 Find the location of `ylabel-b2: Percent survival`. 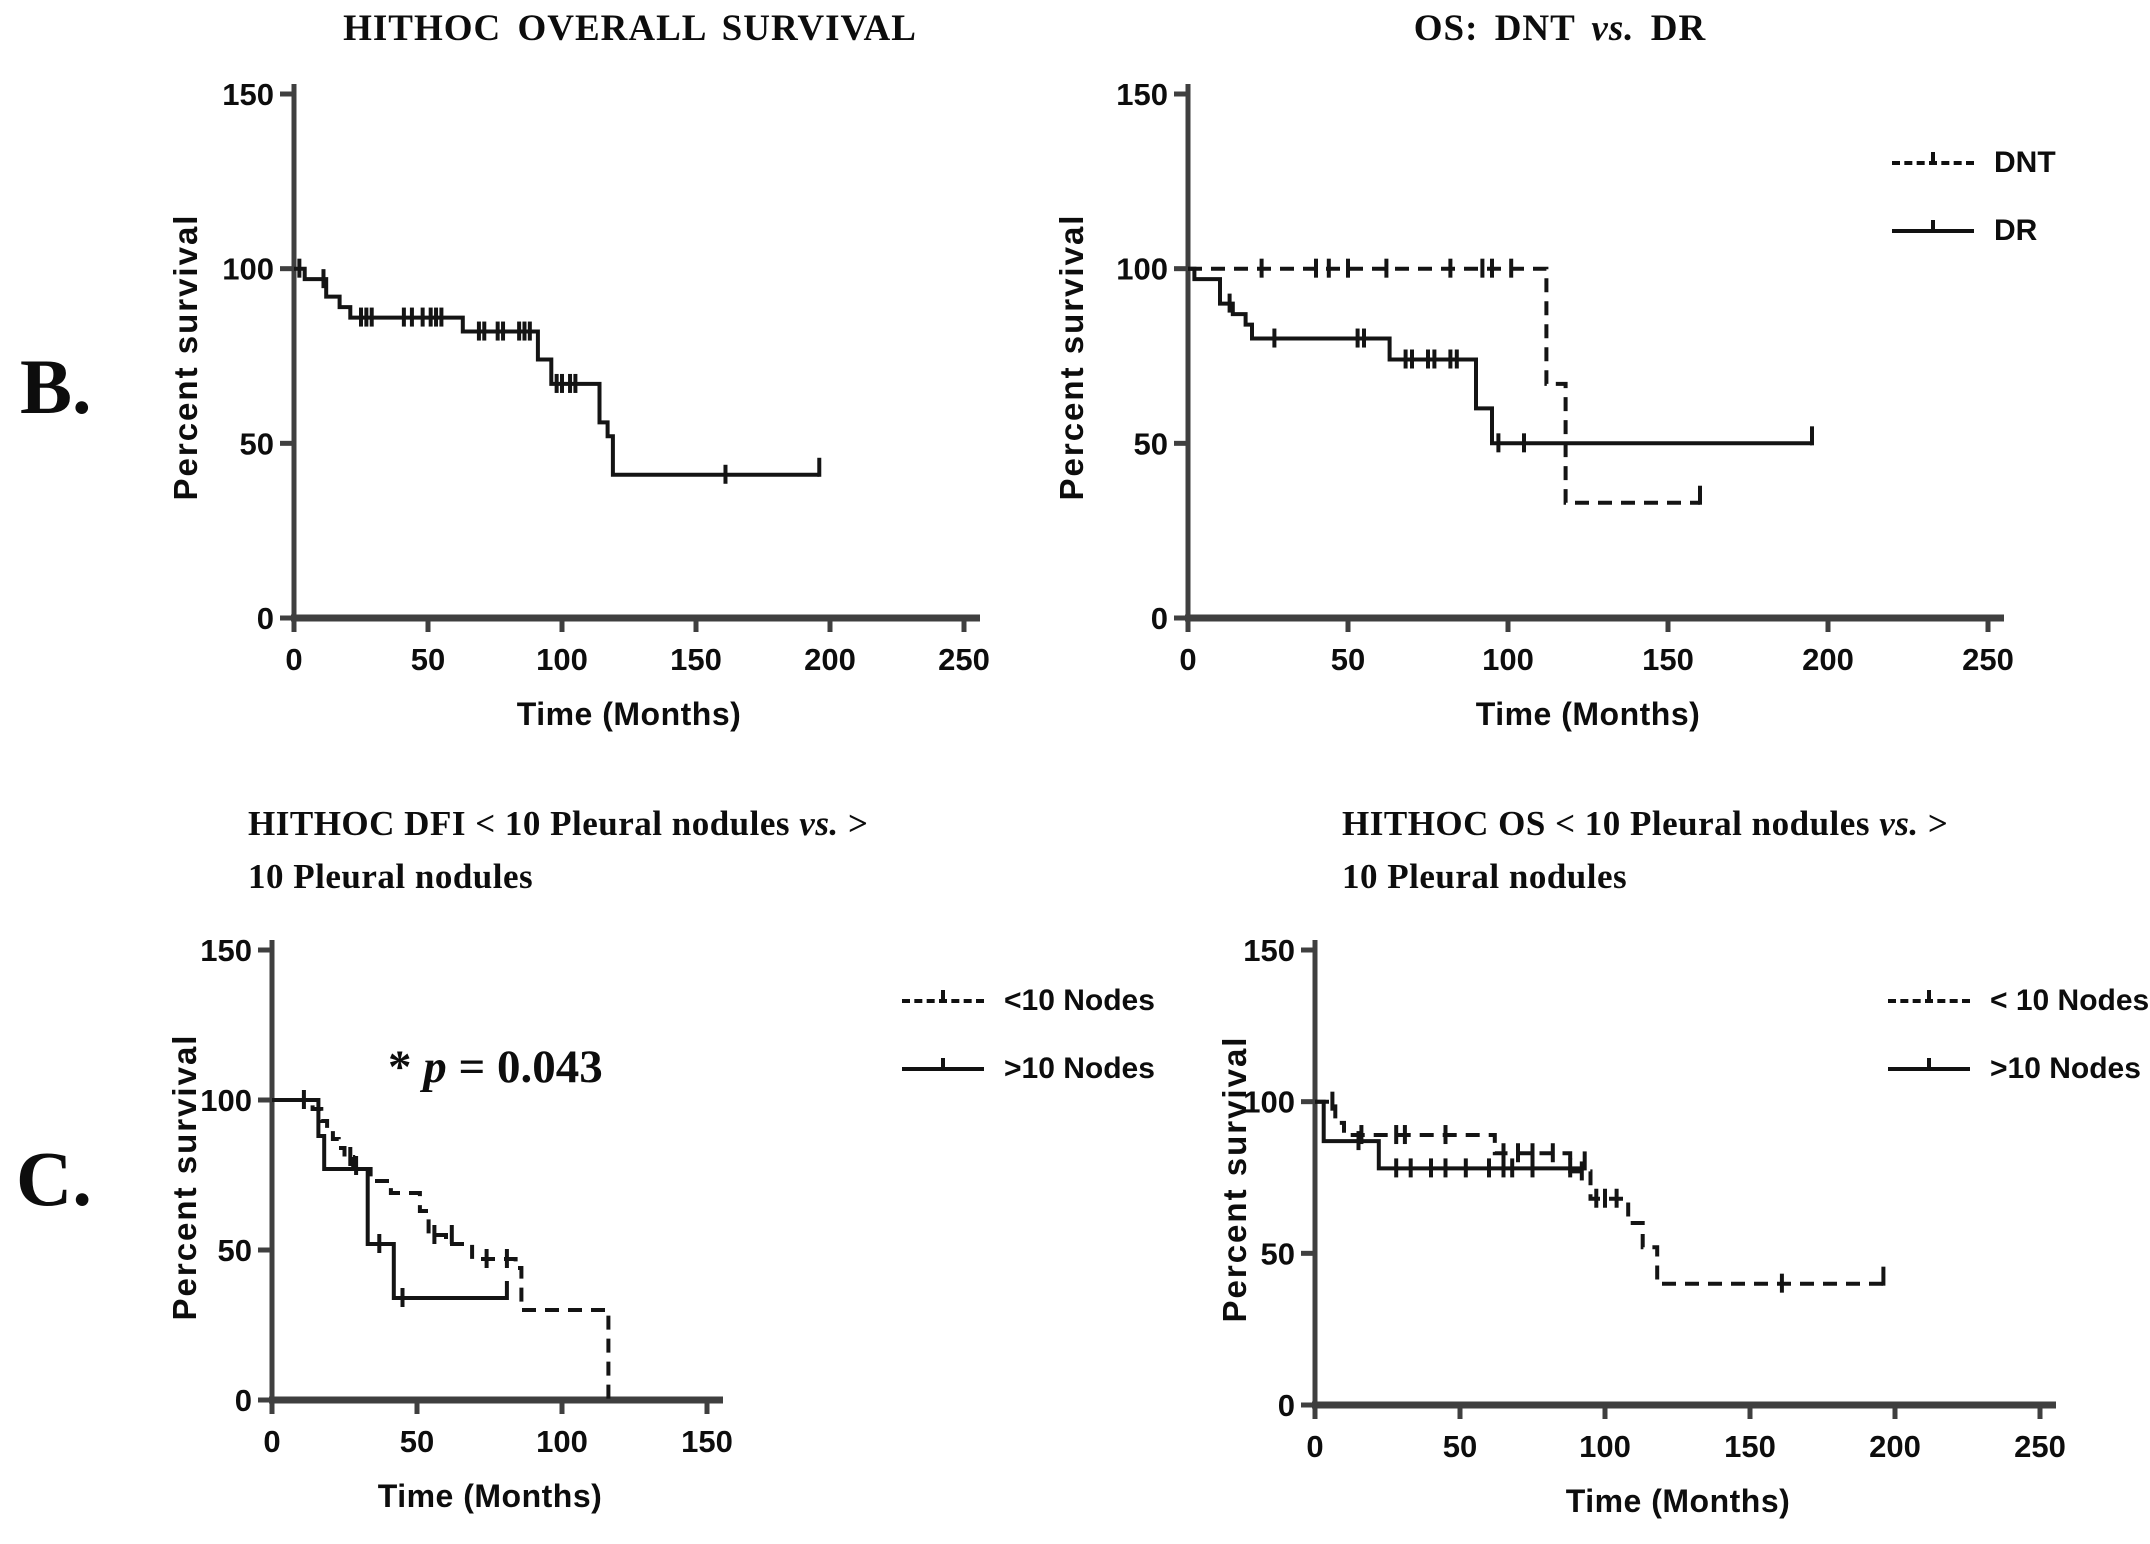

ylabel-b2: Percent survival is located at coordinates (1071, 357).